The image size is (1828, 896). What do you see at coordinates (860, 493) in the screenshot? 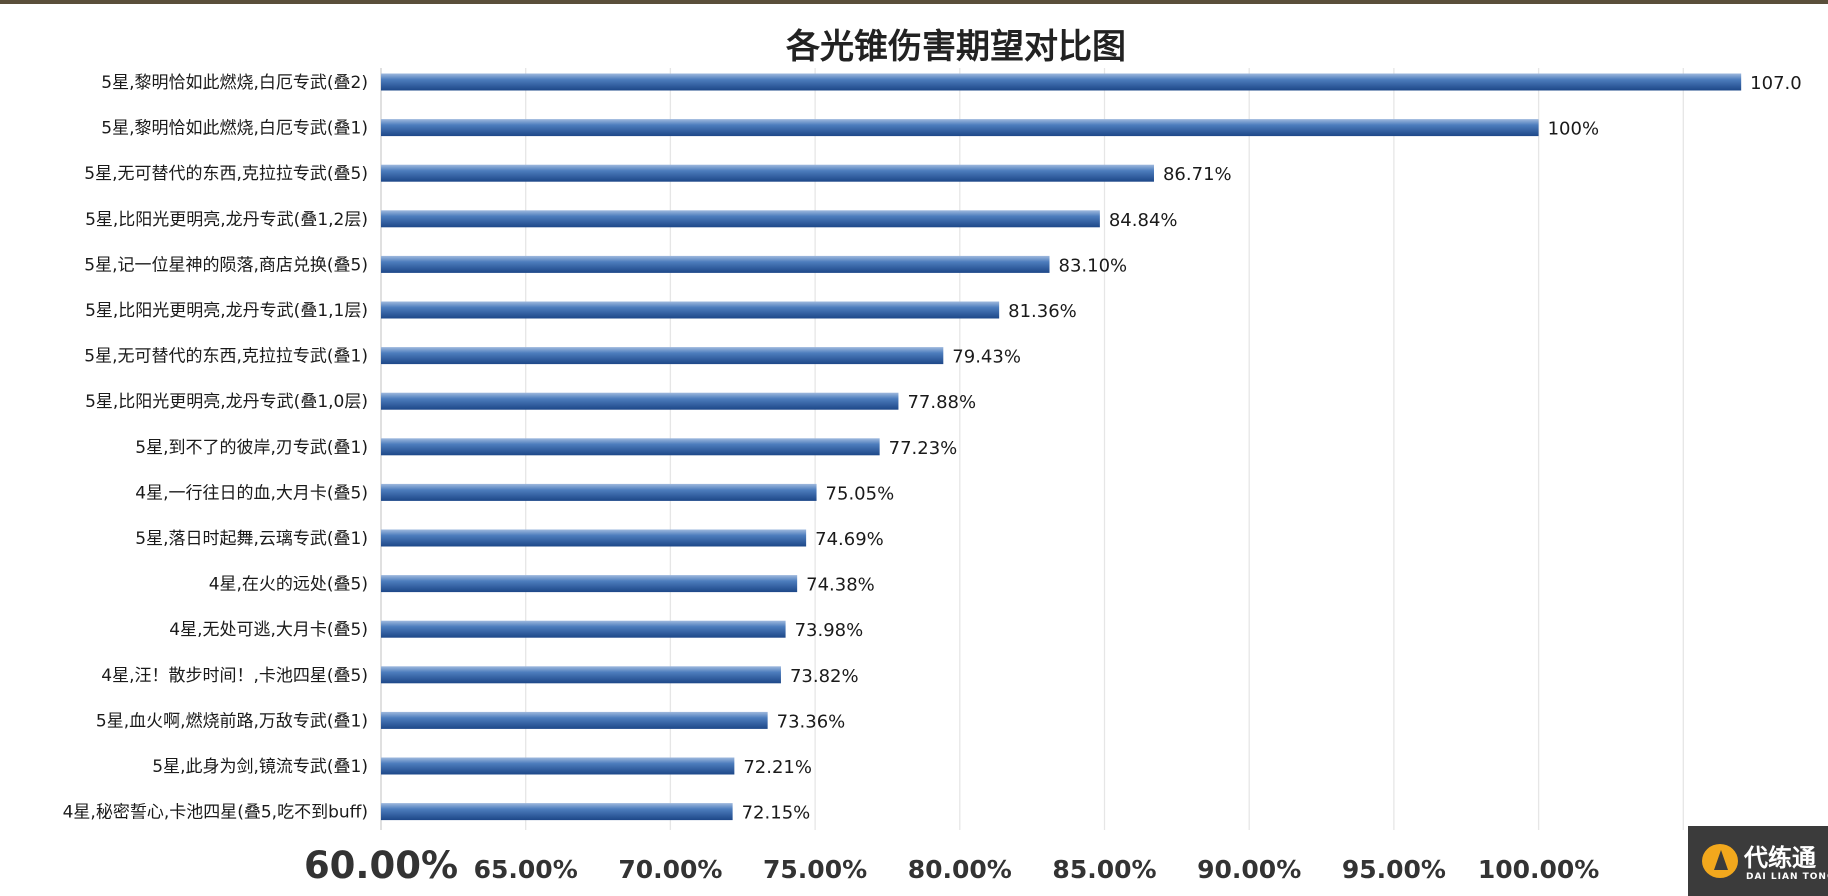
I see `data-label: 75.05%` at bounding box center [860, 493].